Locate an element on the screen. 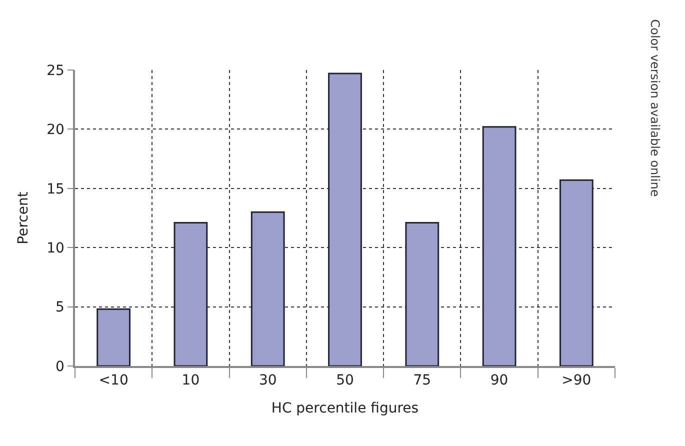 This screenshot has width=685, height=446. x-tick-label: 75 is located at coordinates (422, 380).